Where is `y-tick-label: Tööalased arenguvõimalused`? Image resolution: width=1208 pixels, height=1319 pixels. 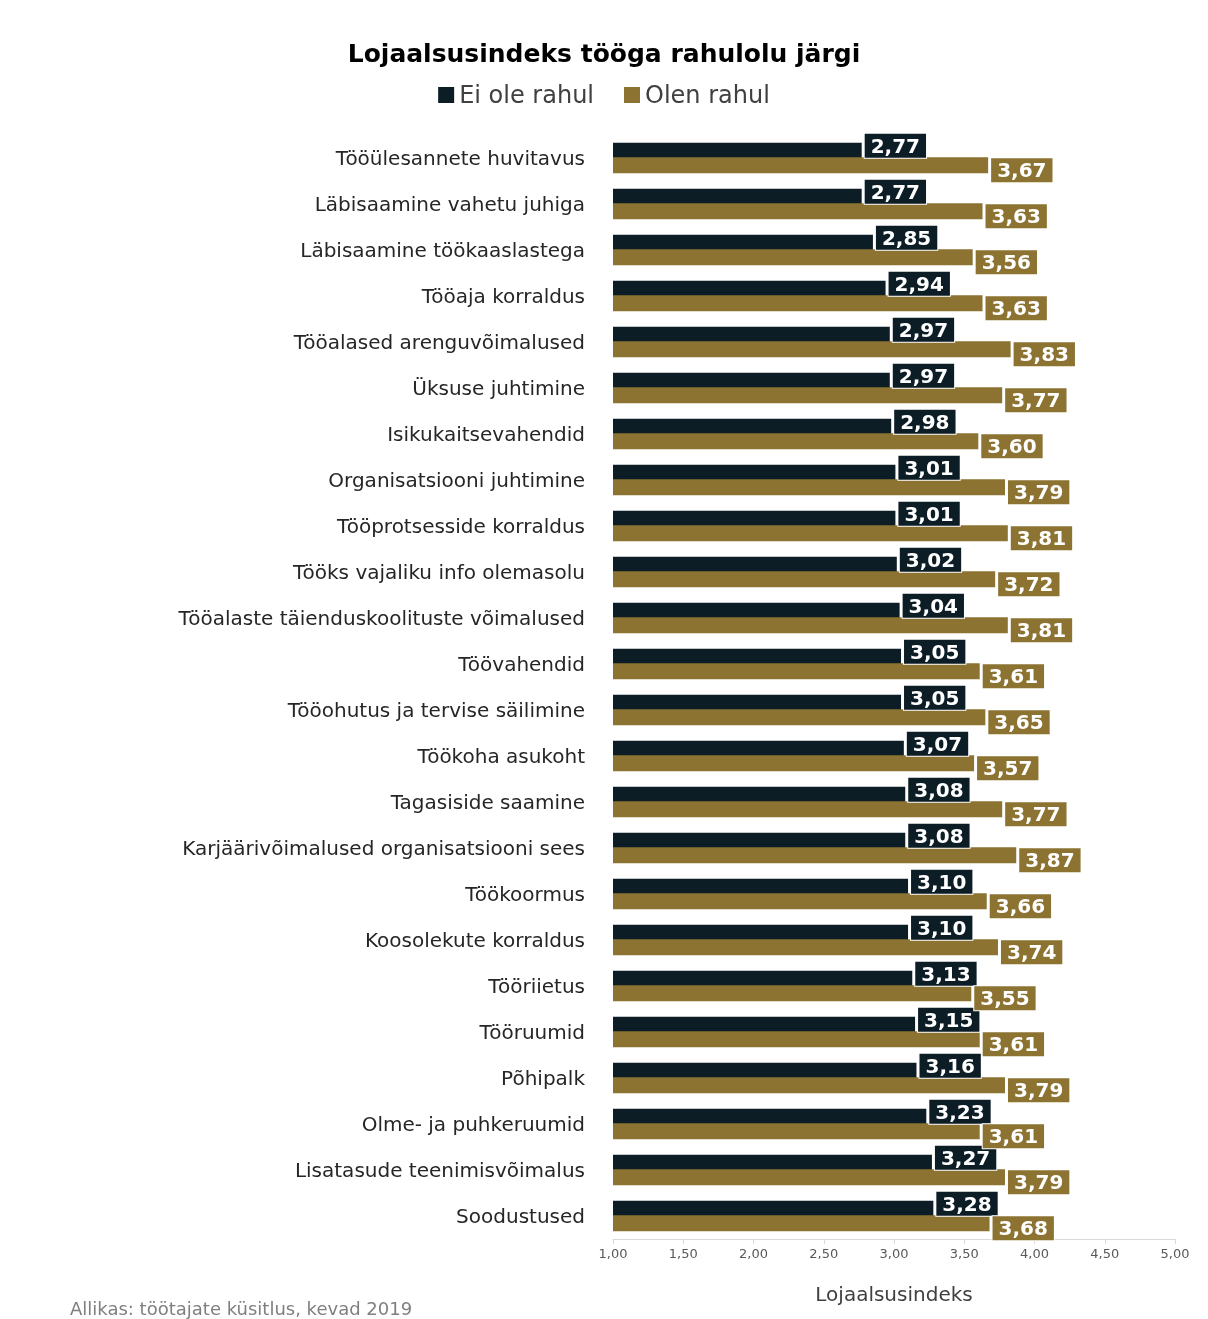 y-tick-label: Tööalased arenguvõimalused is located at coordinates (438, 342).